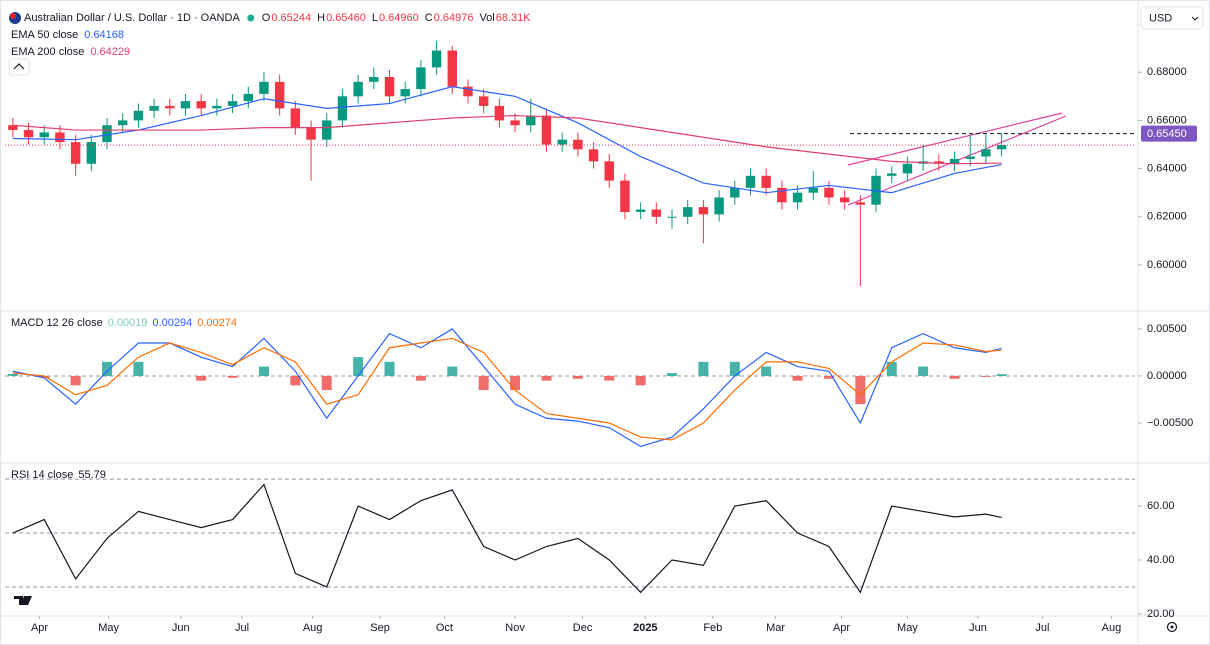 The width and height of the screenshot is (1210, 645). Describe the element at coordinates (399, 18) in the screenshot. I see `legend-text: 0.64960` at that location.